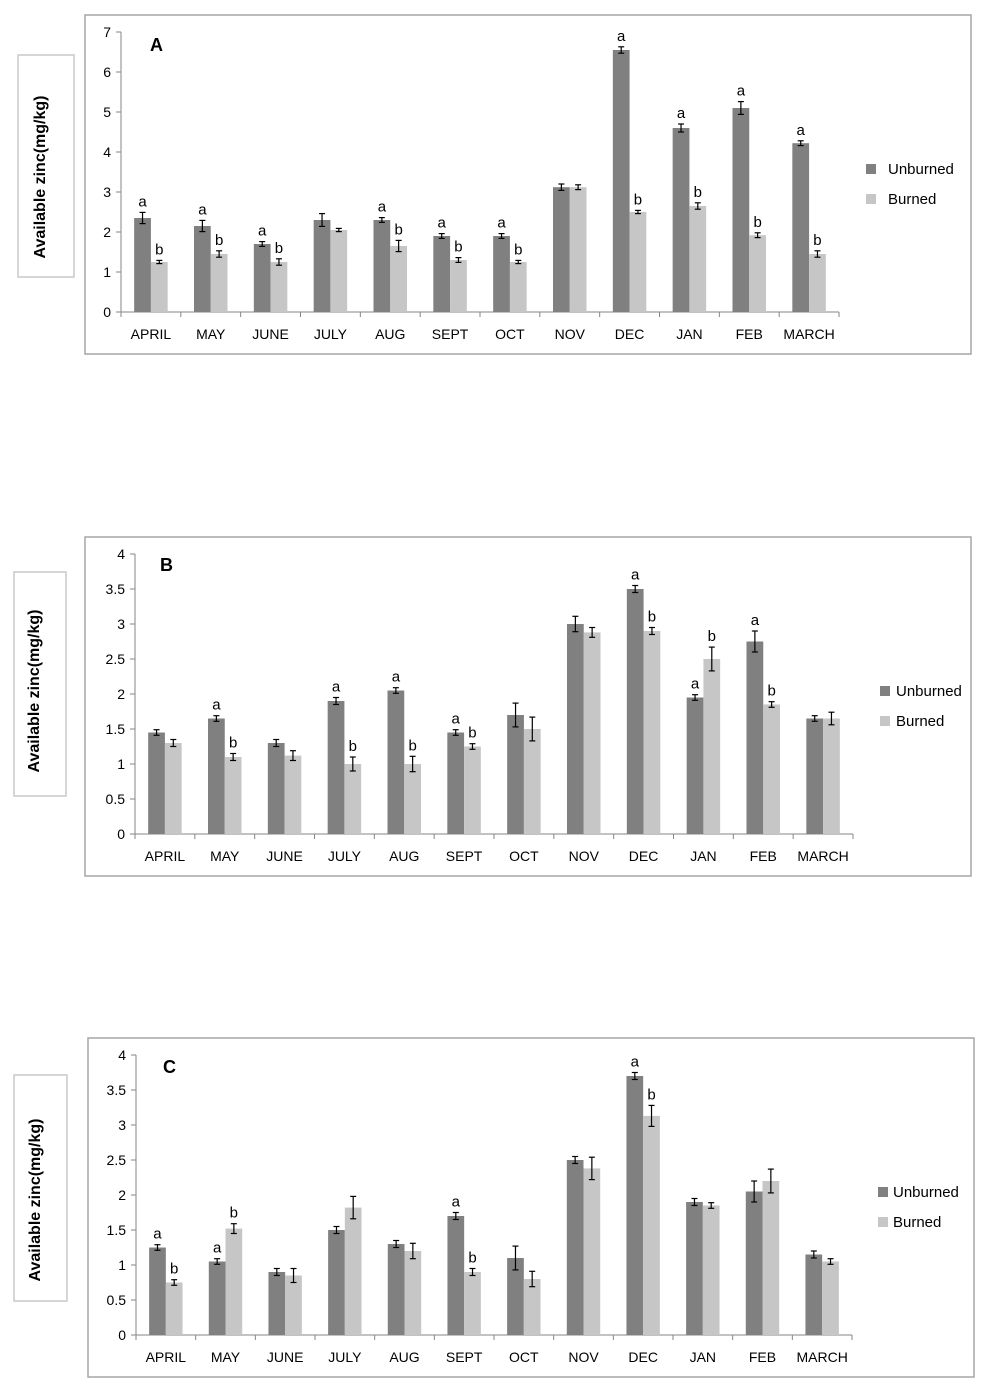 This screenshot has height=1392, width=1000. Describe the element at coordinates (643, 1357) in the screenshot. I see `x-tick-label: DEC` at that location.